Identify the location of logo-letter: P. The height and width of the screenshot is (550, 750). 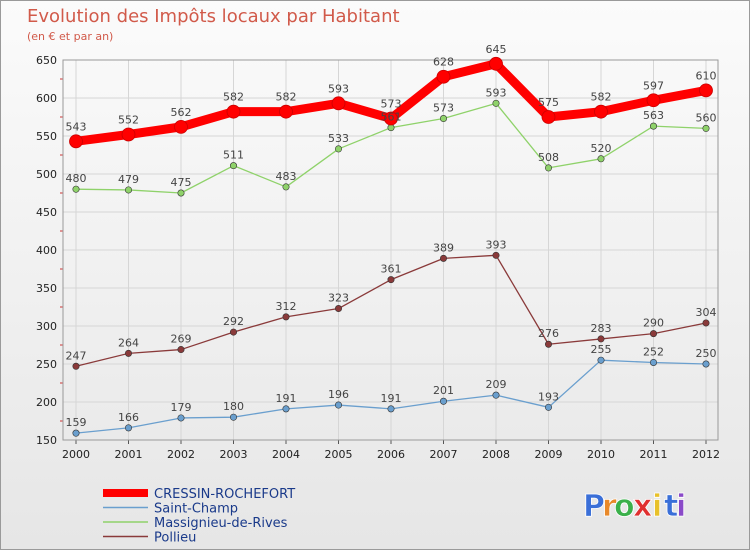
(594, 506).